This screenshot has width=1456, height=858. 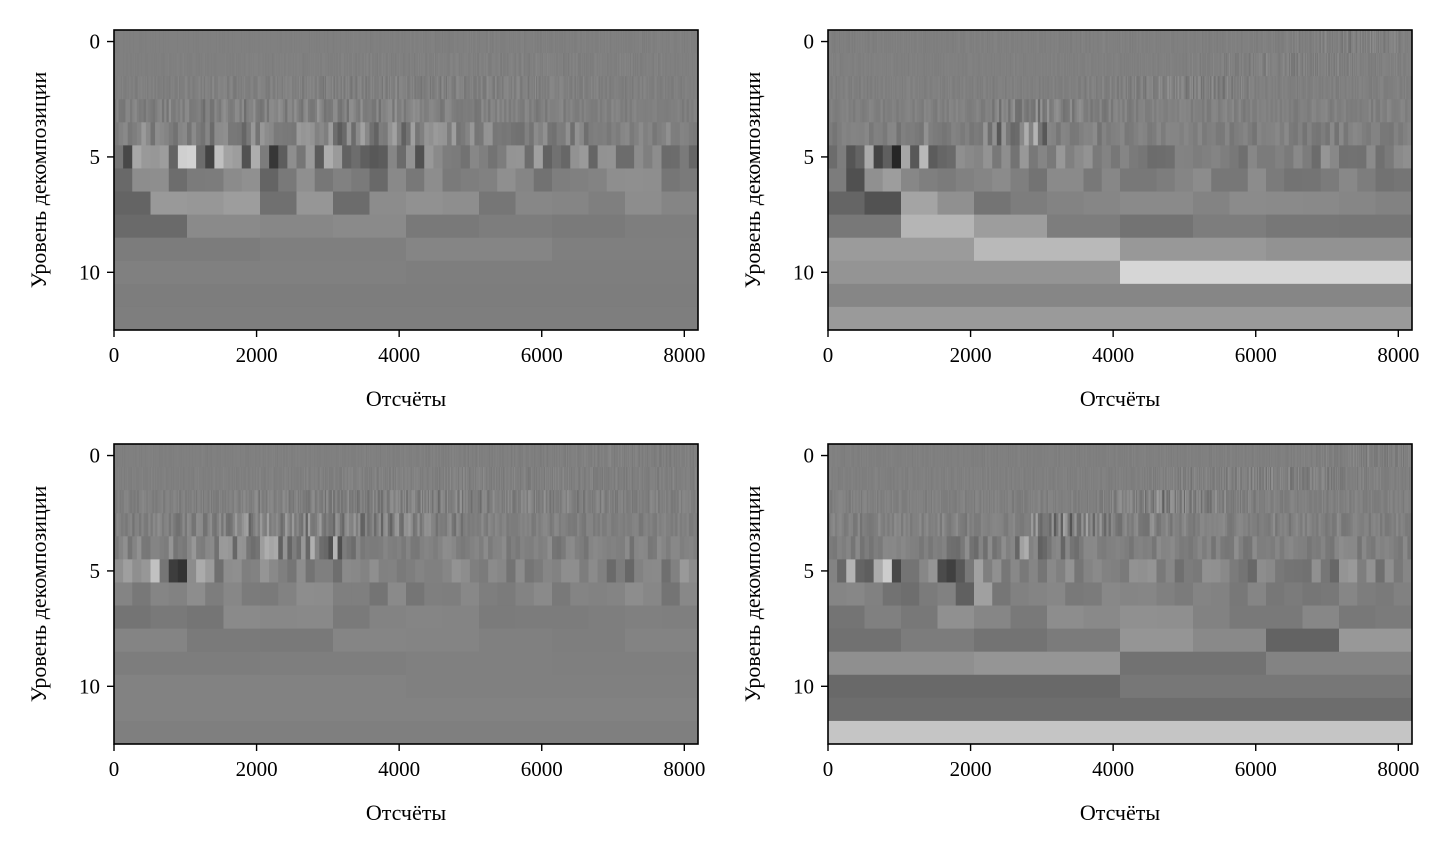 What do you see at coordinates (399, 355) in the screenshot?
I see `x-tick-label: 4000` at bounding box center [399, 355].